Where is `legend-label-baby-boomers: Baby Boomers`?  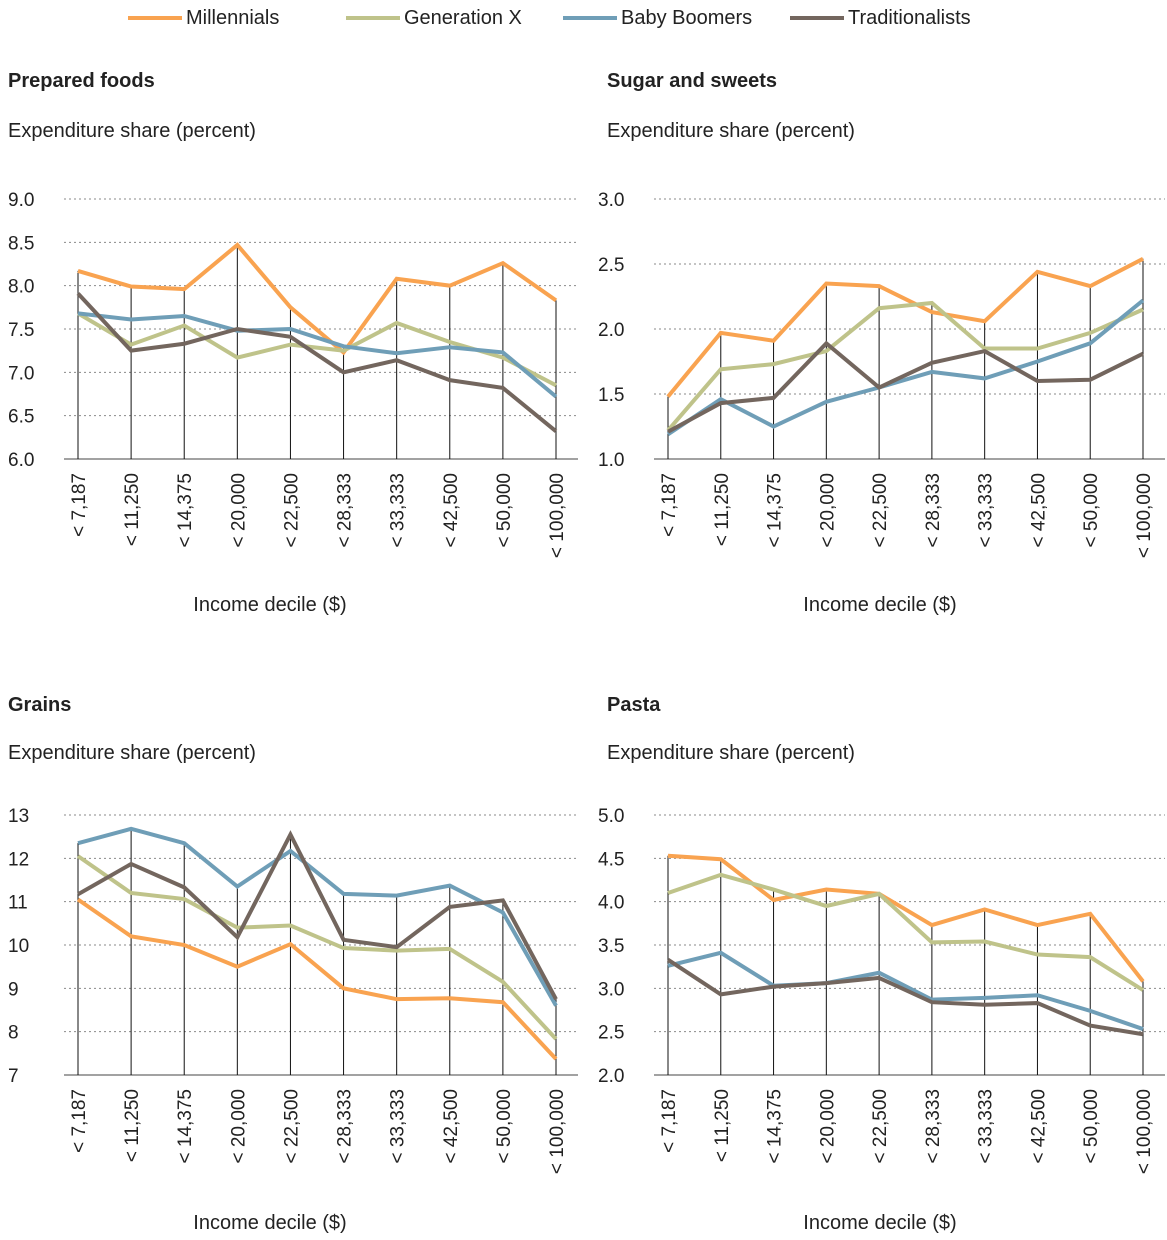
legend-label-baby-boomers: Baby Boomers is located at coordinates (687, 17).